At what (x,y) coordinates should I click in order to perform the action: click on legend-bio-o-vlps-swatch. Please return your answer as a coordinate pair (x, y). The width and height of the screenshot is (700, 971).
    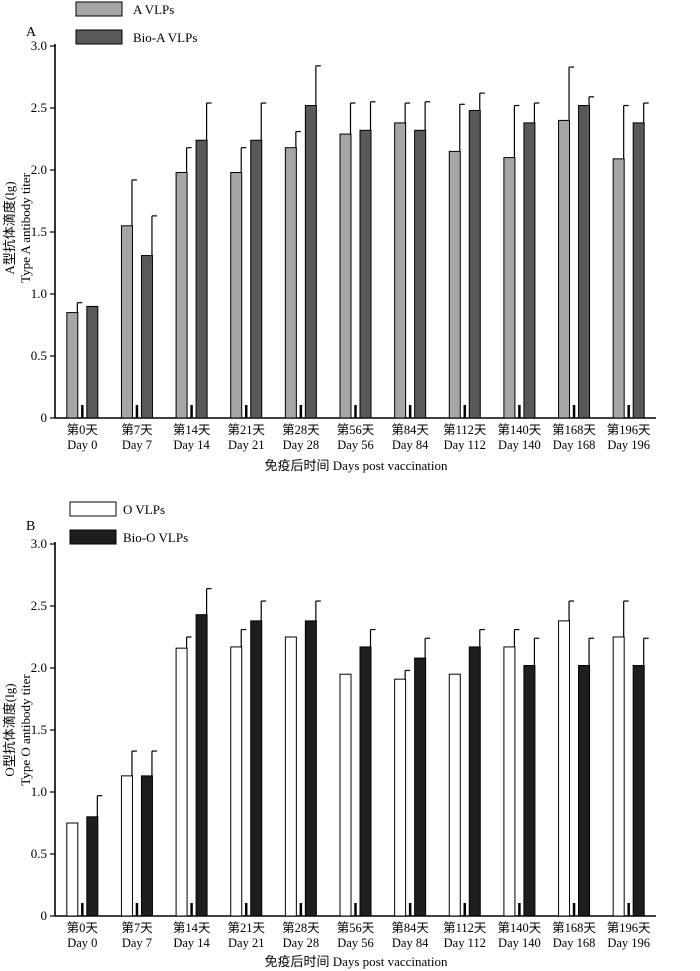
    Looking at the image, I should click on (93, 537).